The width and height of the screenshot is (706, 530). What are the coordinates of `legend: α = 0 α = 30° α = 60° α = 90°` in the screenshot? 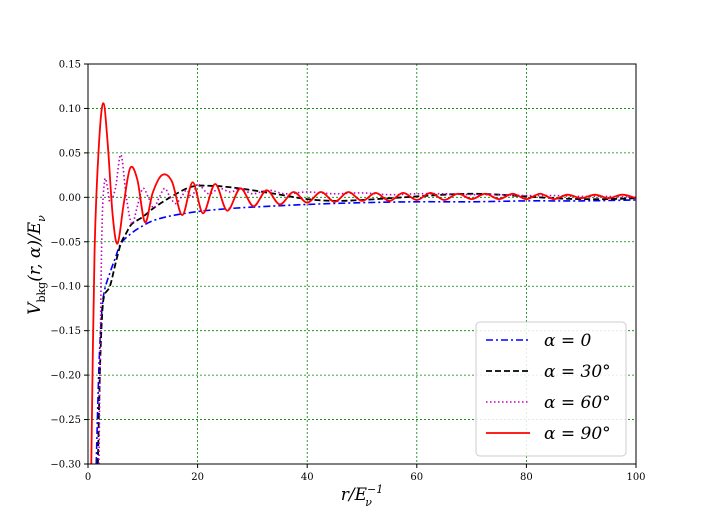 It's located at (551, 389).